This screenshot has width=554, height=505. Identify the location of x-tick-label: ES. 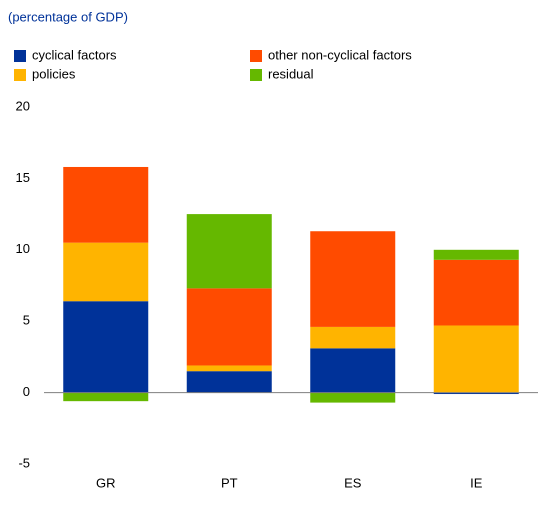
(353, 482).